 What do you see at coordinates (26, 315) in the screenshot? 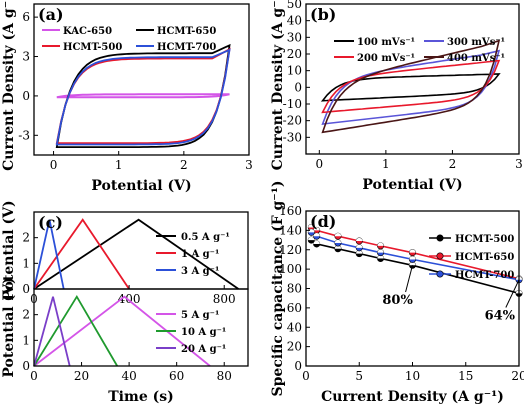
I see `y-tick-label: 2` at bounding box center [26, 315].